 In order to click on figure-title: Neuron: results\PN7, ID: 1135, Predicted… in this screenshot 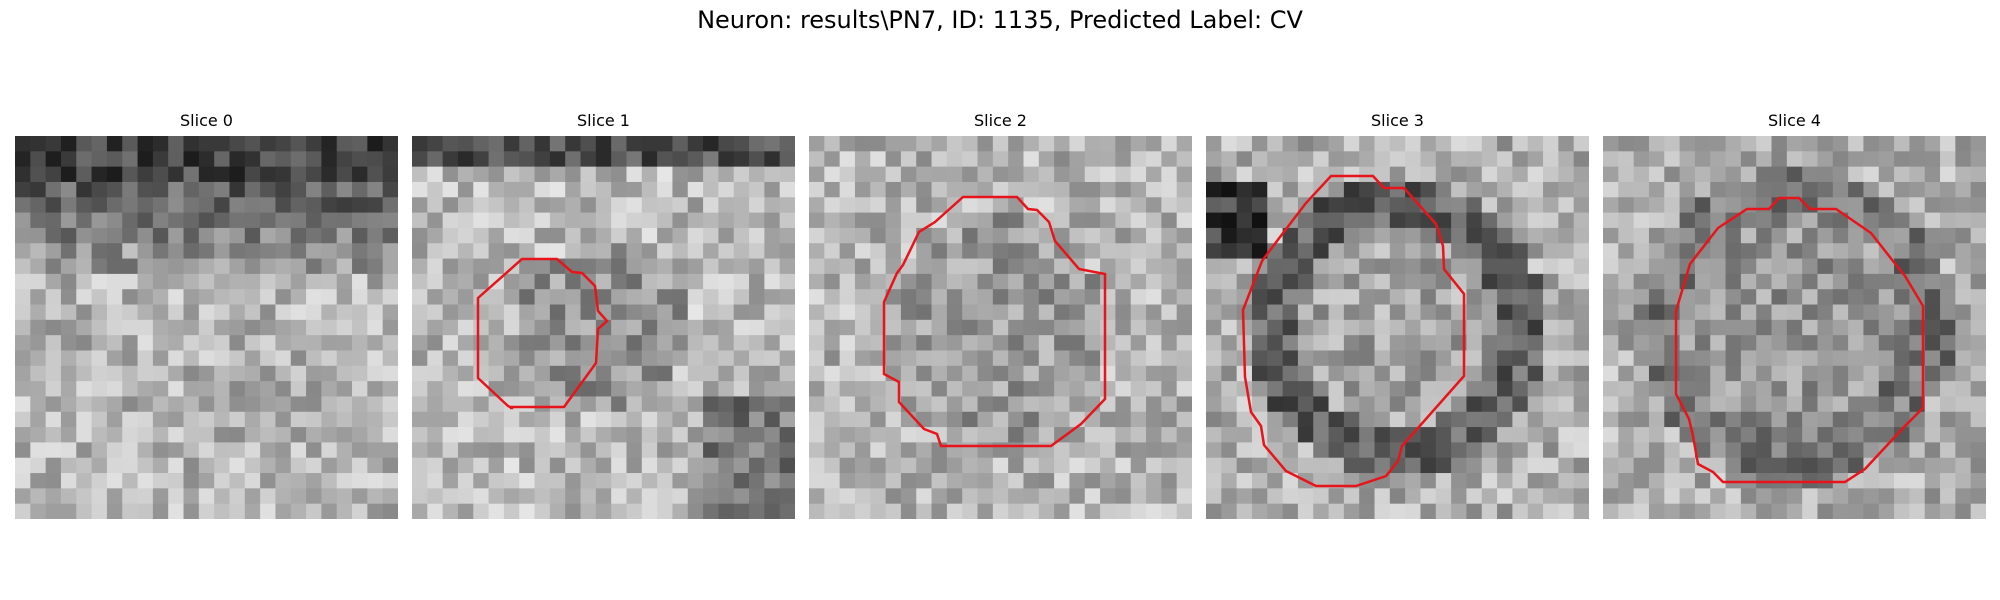, I will do `click(1000, 20)`.